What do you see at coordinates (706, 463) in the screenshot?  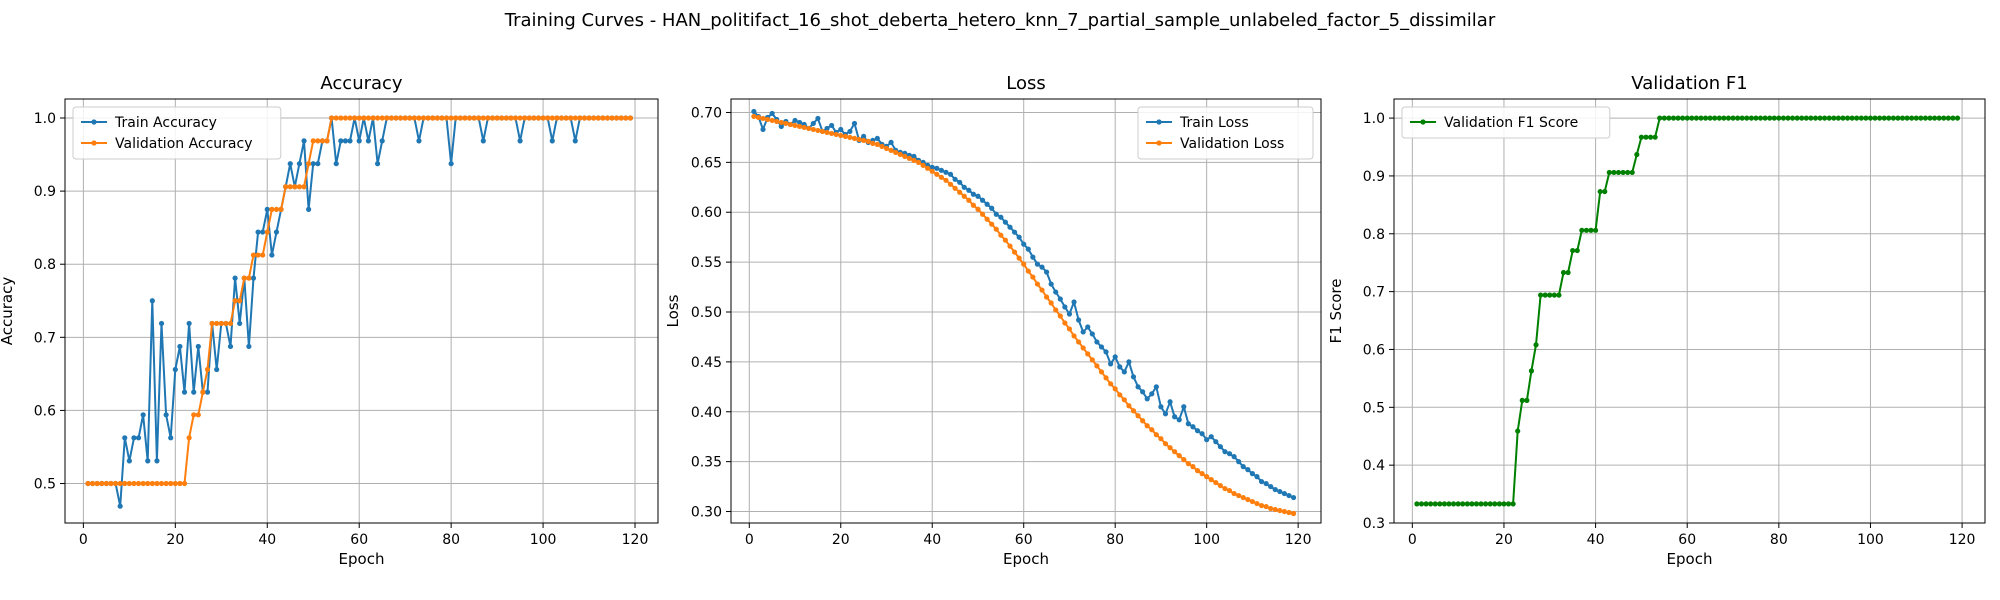 I see `loss-y-tick-label: 0.35` at bounding box center [706, 463].